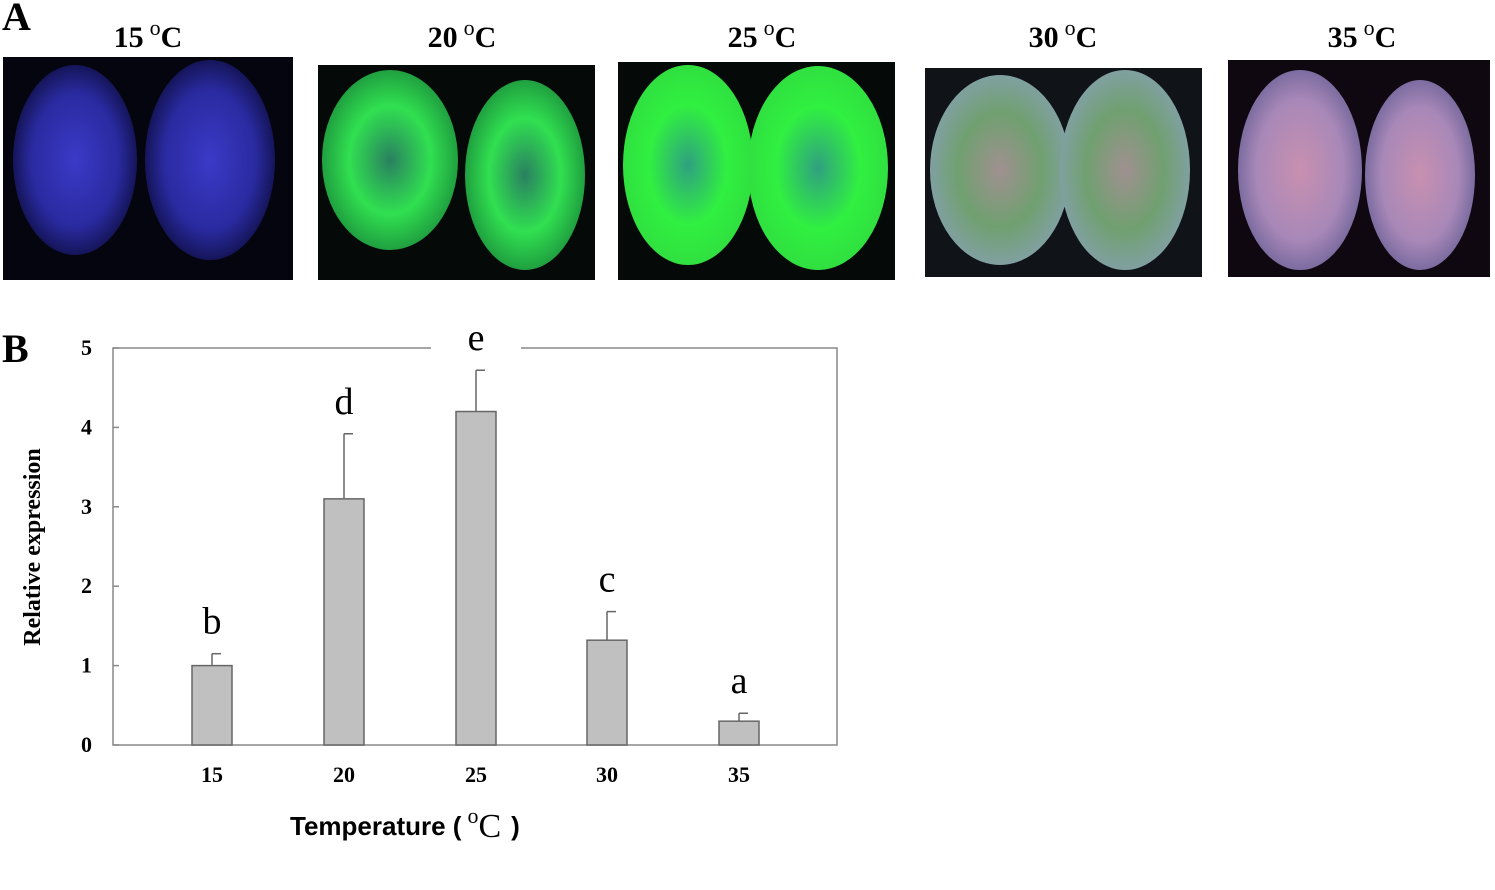 The width and height of the screenshot is (1495, 890). What do you see at coordinates (743, 37) in the screenshot?
I see `temperature: 25` at bounding box center [743, 37].